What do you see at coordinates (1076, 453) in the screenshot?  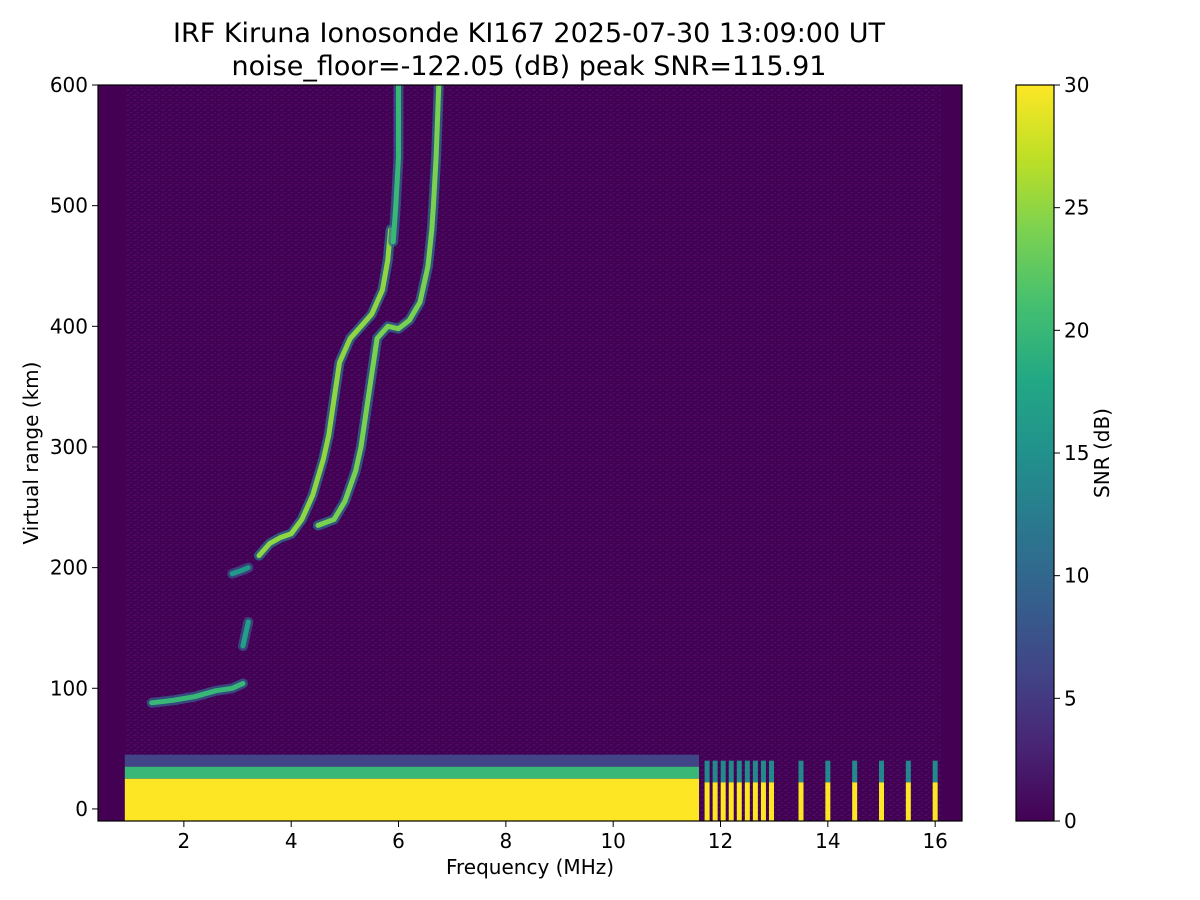 I see `colorbar-tick-label: 15` at bounding box center [1076, 453].